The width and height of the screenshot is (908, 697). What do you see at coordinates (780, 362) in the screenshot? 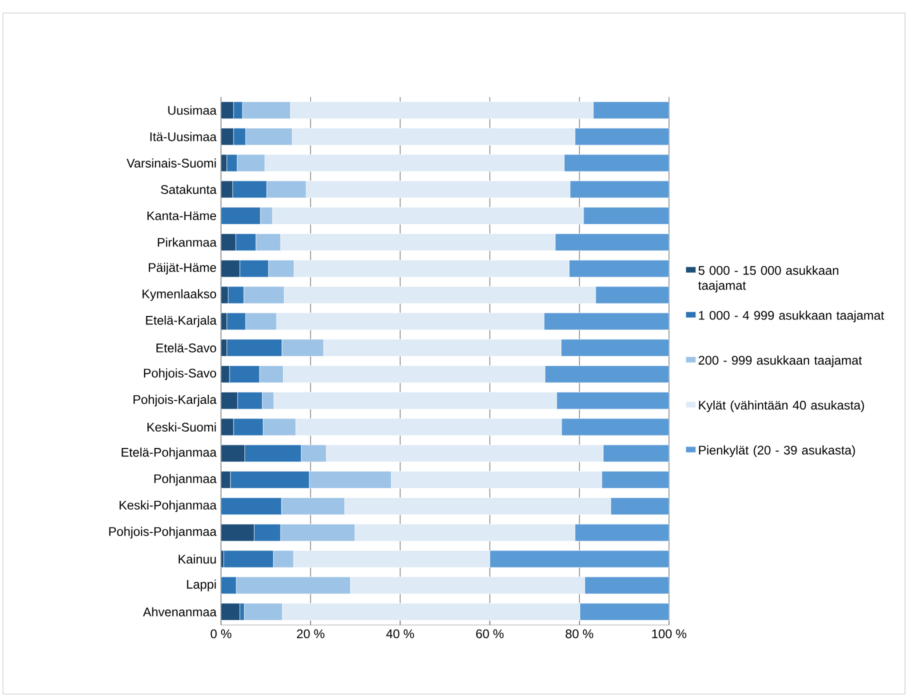
I see `legend-label: 200 - 999 asukkaan taajamat` at bounding box center [780, 362].